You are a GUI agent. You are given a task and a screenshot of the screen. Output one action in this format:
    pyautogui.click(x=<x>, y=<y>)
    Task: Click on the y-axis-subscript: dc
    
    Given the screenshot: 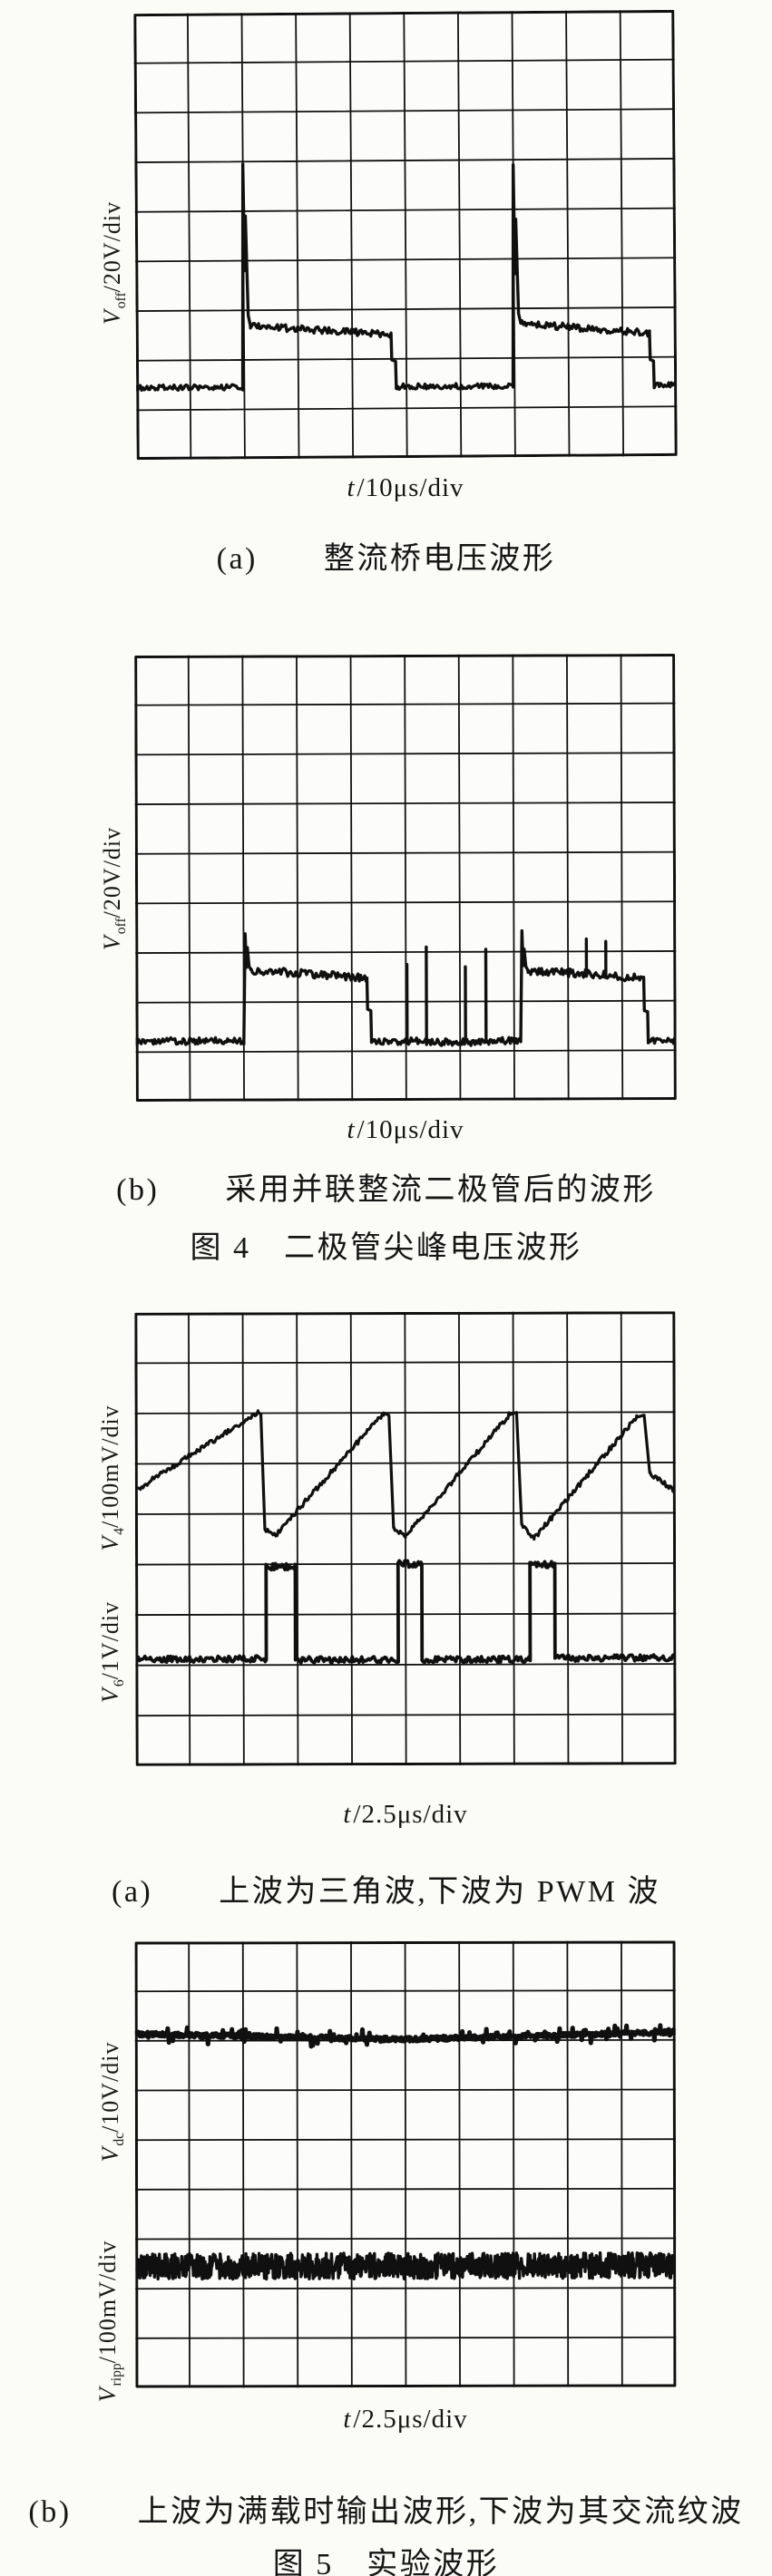 What is the action you would take?
    pyautogui.click(x=120, y=2139)
    